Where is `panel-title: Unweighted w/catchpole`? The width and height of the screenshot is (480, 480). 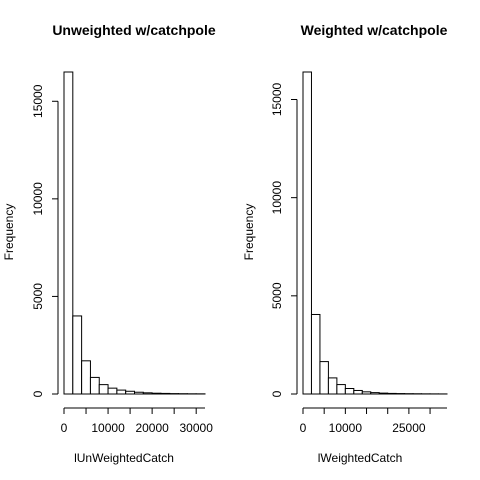
panel-title: Unweighted w/catchpole is located at coordinates (134, 30).